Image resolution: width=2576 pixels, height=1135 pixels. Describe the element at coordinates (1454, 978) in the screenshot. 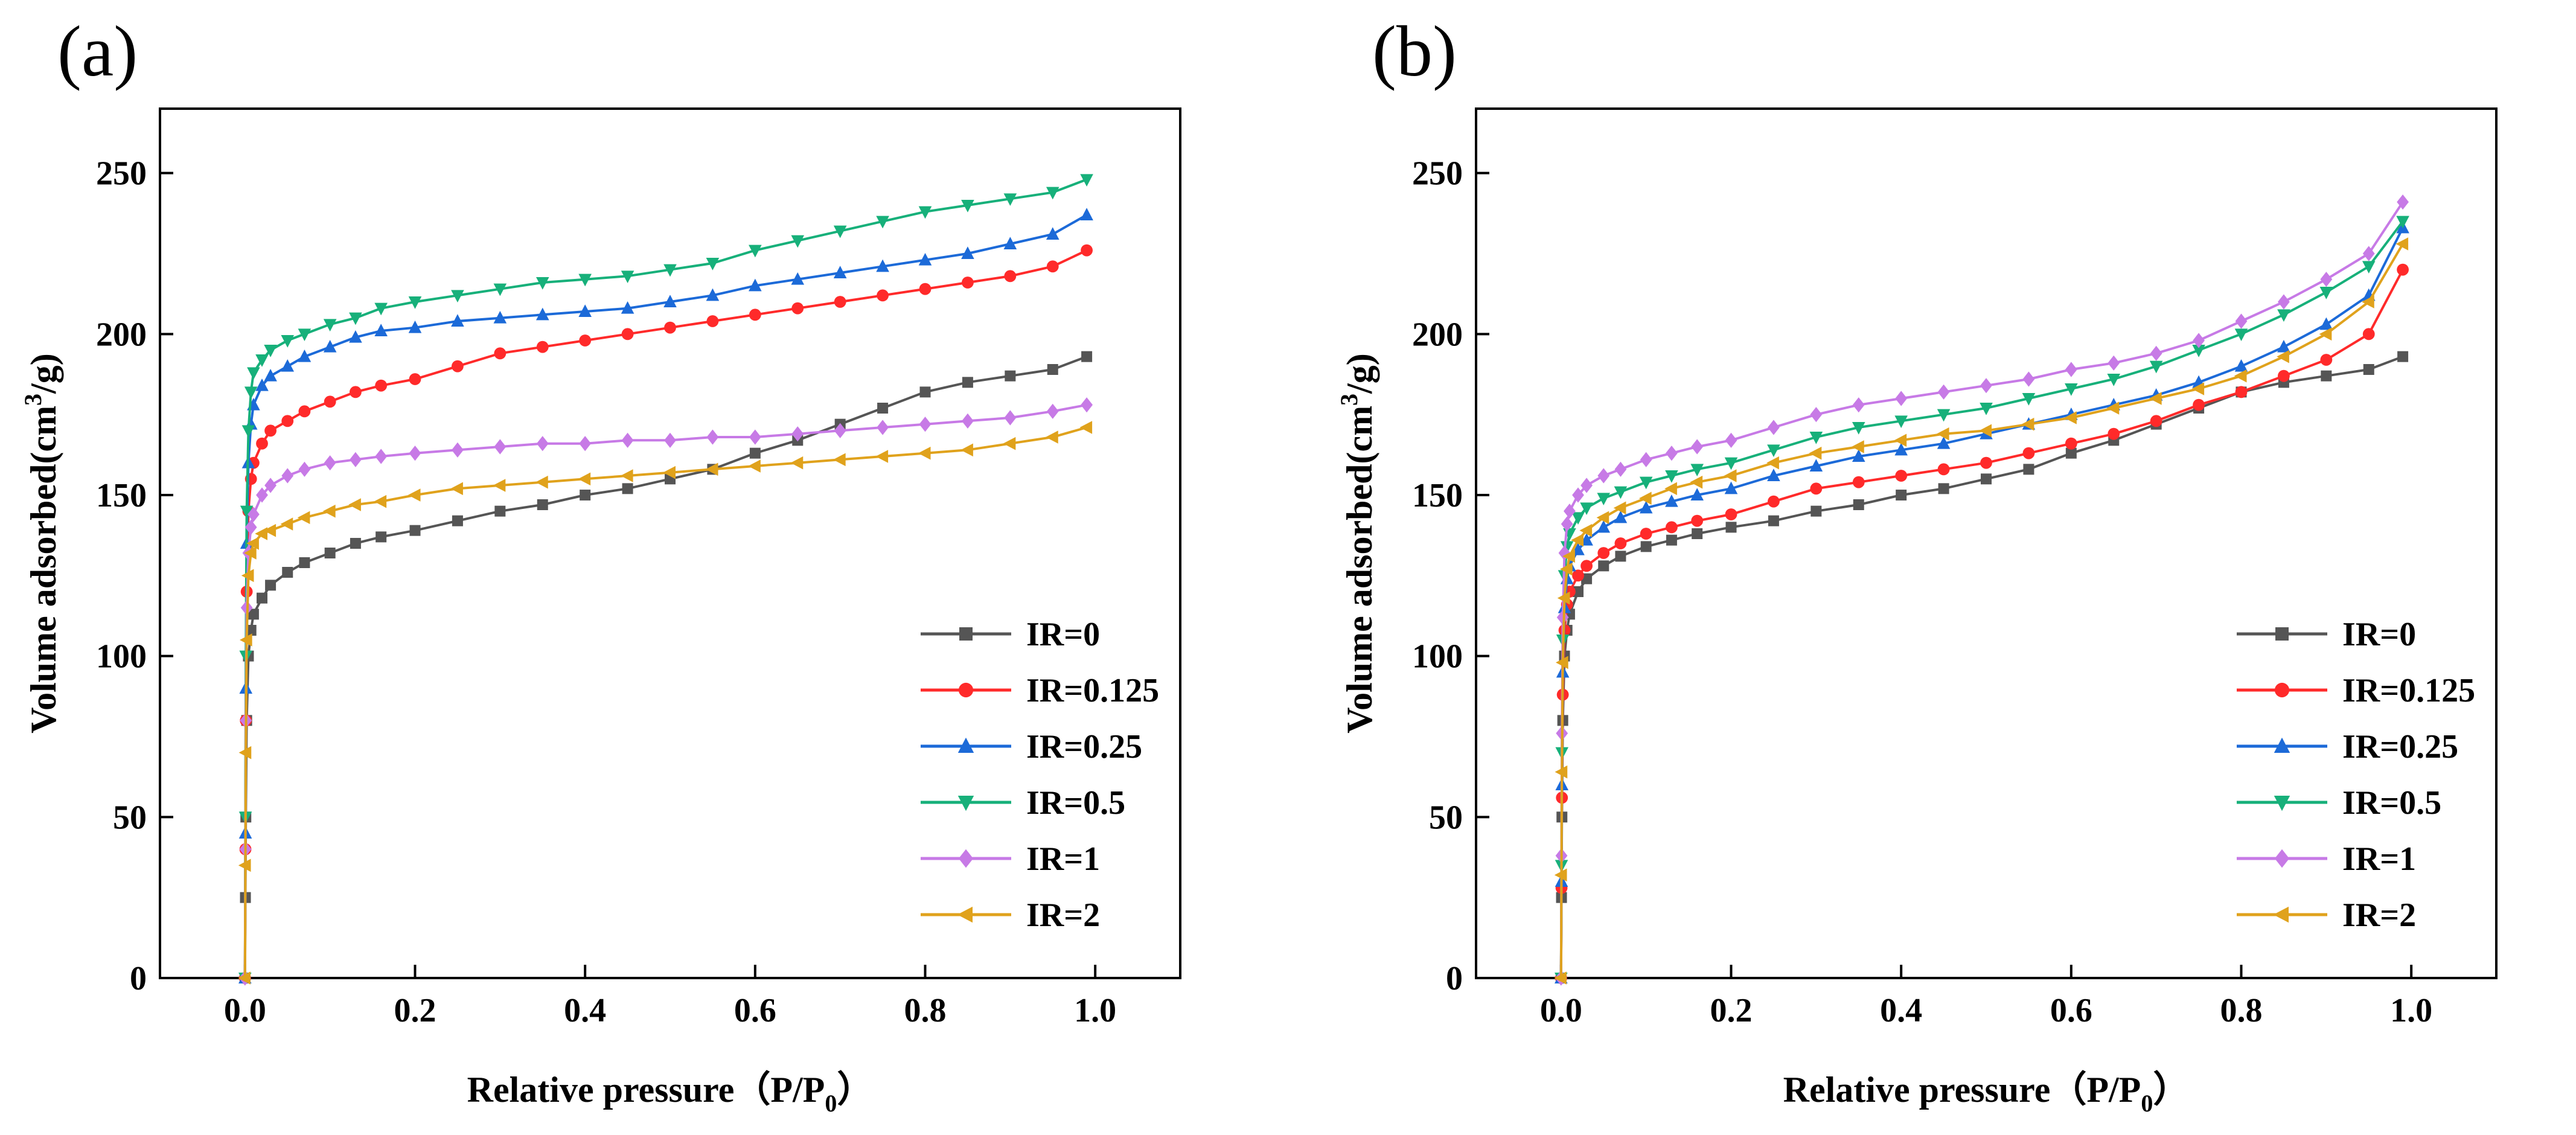

I see `y-tick-label: 0` at that location.